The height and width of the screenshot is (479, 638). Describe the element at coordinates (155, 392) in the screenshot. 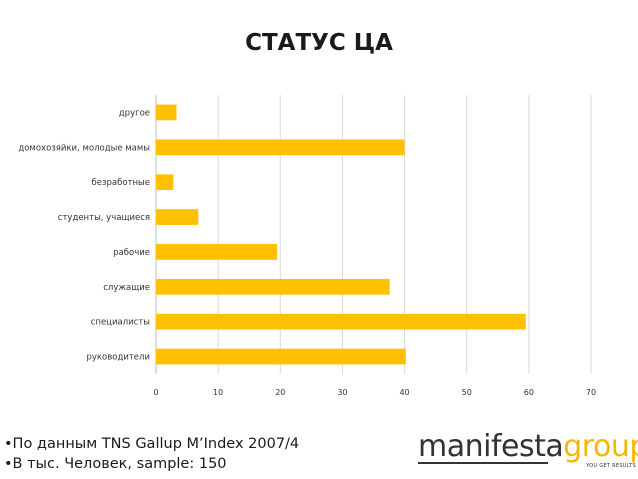

I see `x-tick-label: 0` at that location.